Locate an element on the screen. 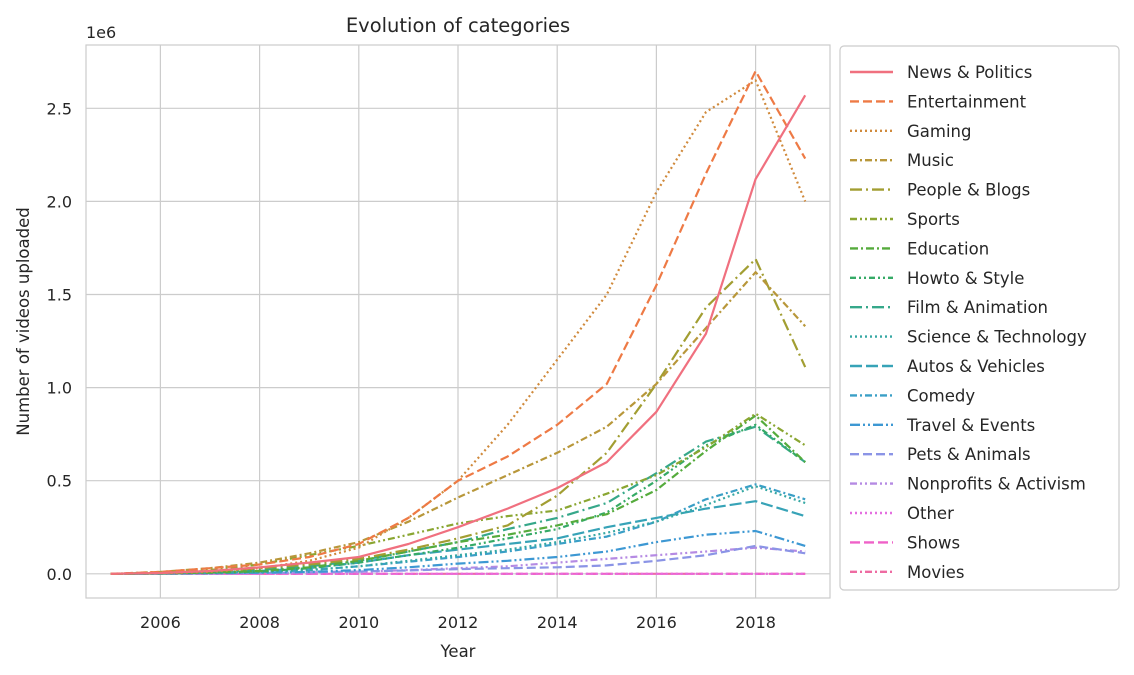 The image size is (1134, 675). legend-label: People & Blogs is located at coordinates (968, 190).